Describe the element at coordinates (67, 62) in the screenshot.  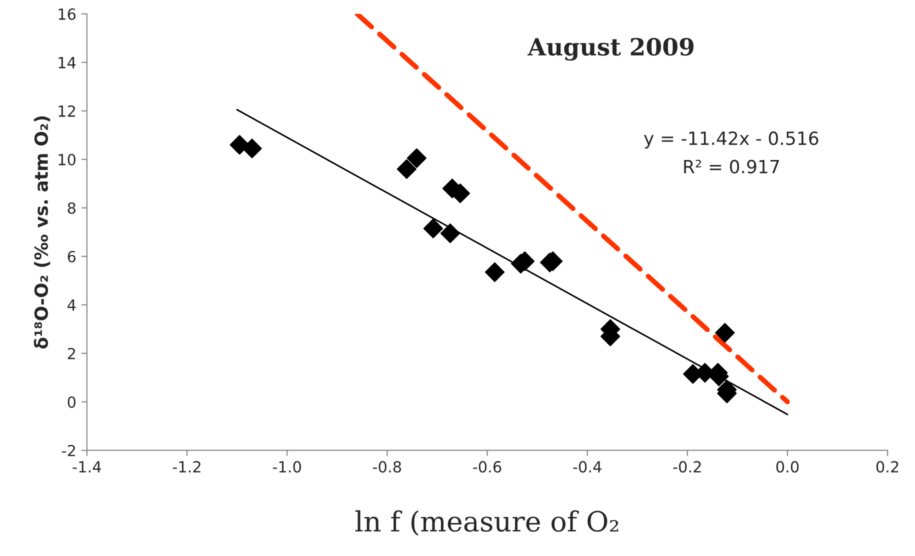
I see `y-tick-label: 14` at that location.